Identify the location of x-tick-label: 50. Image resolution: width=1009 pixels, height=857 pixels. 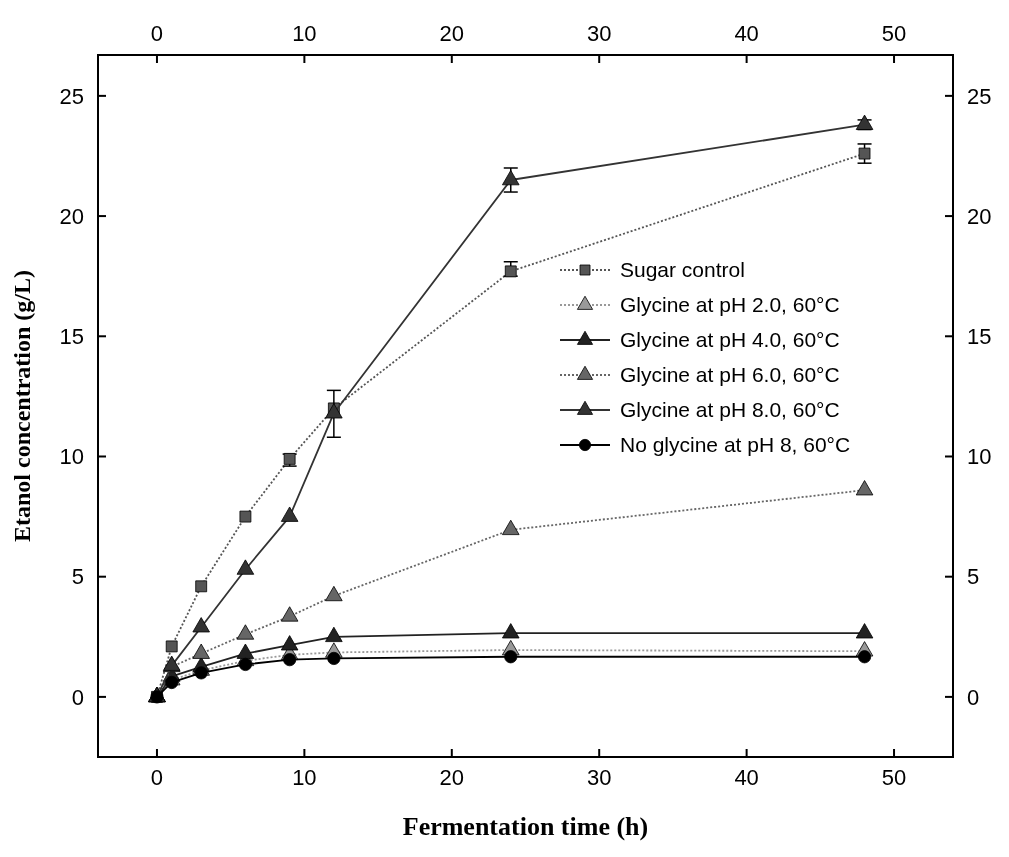
(894, 777).